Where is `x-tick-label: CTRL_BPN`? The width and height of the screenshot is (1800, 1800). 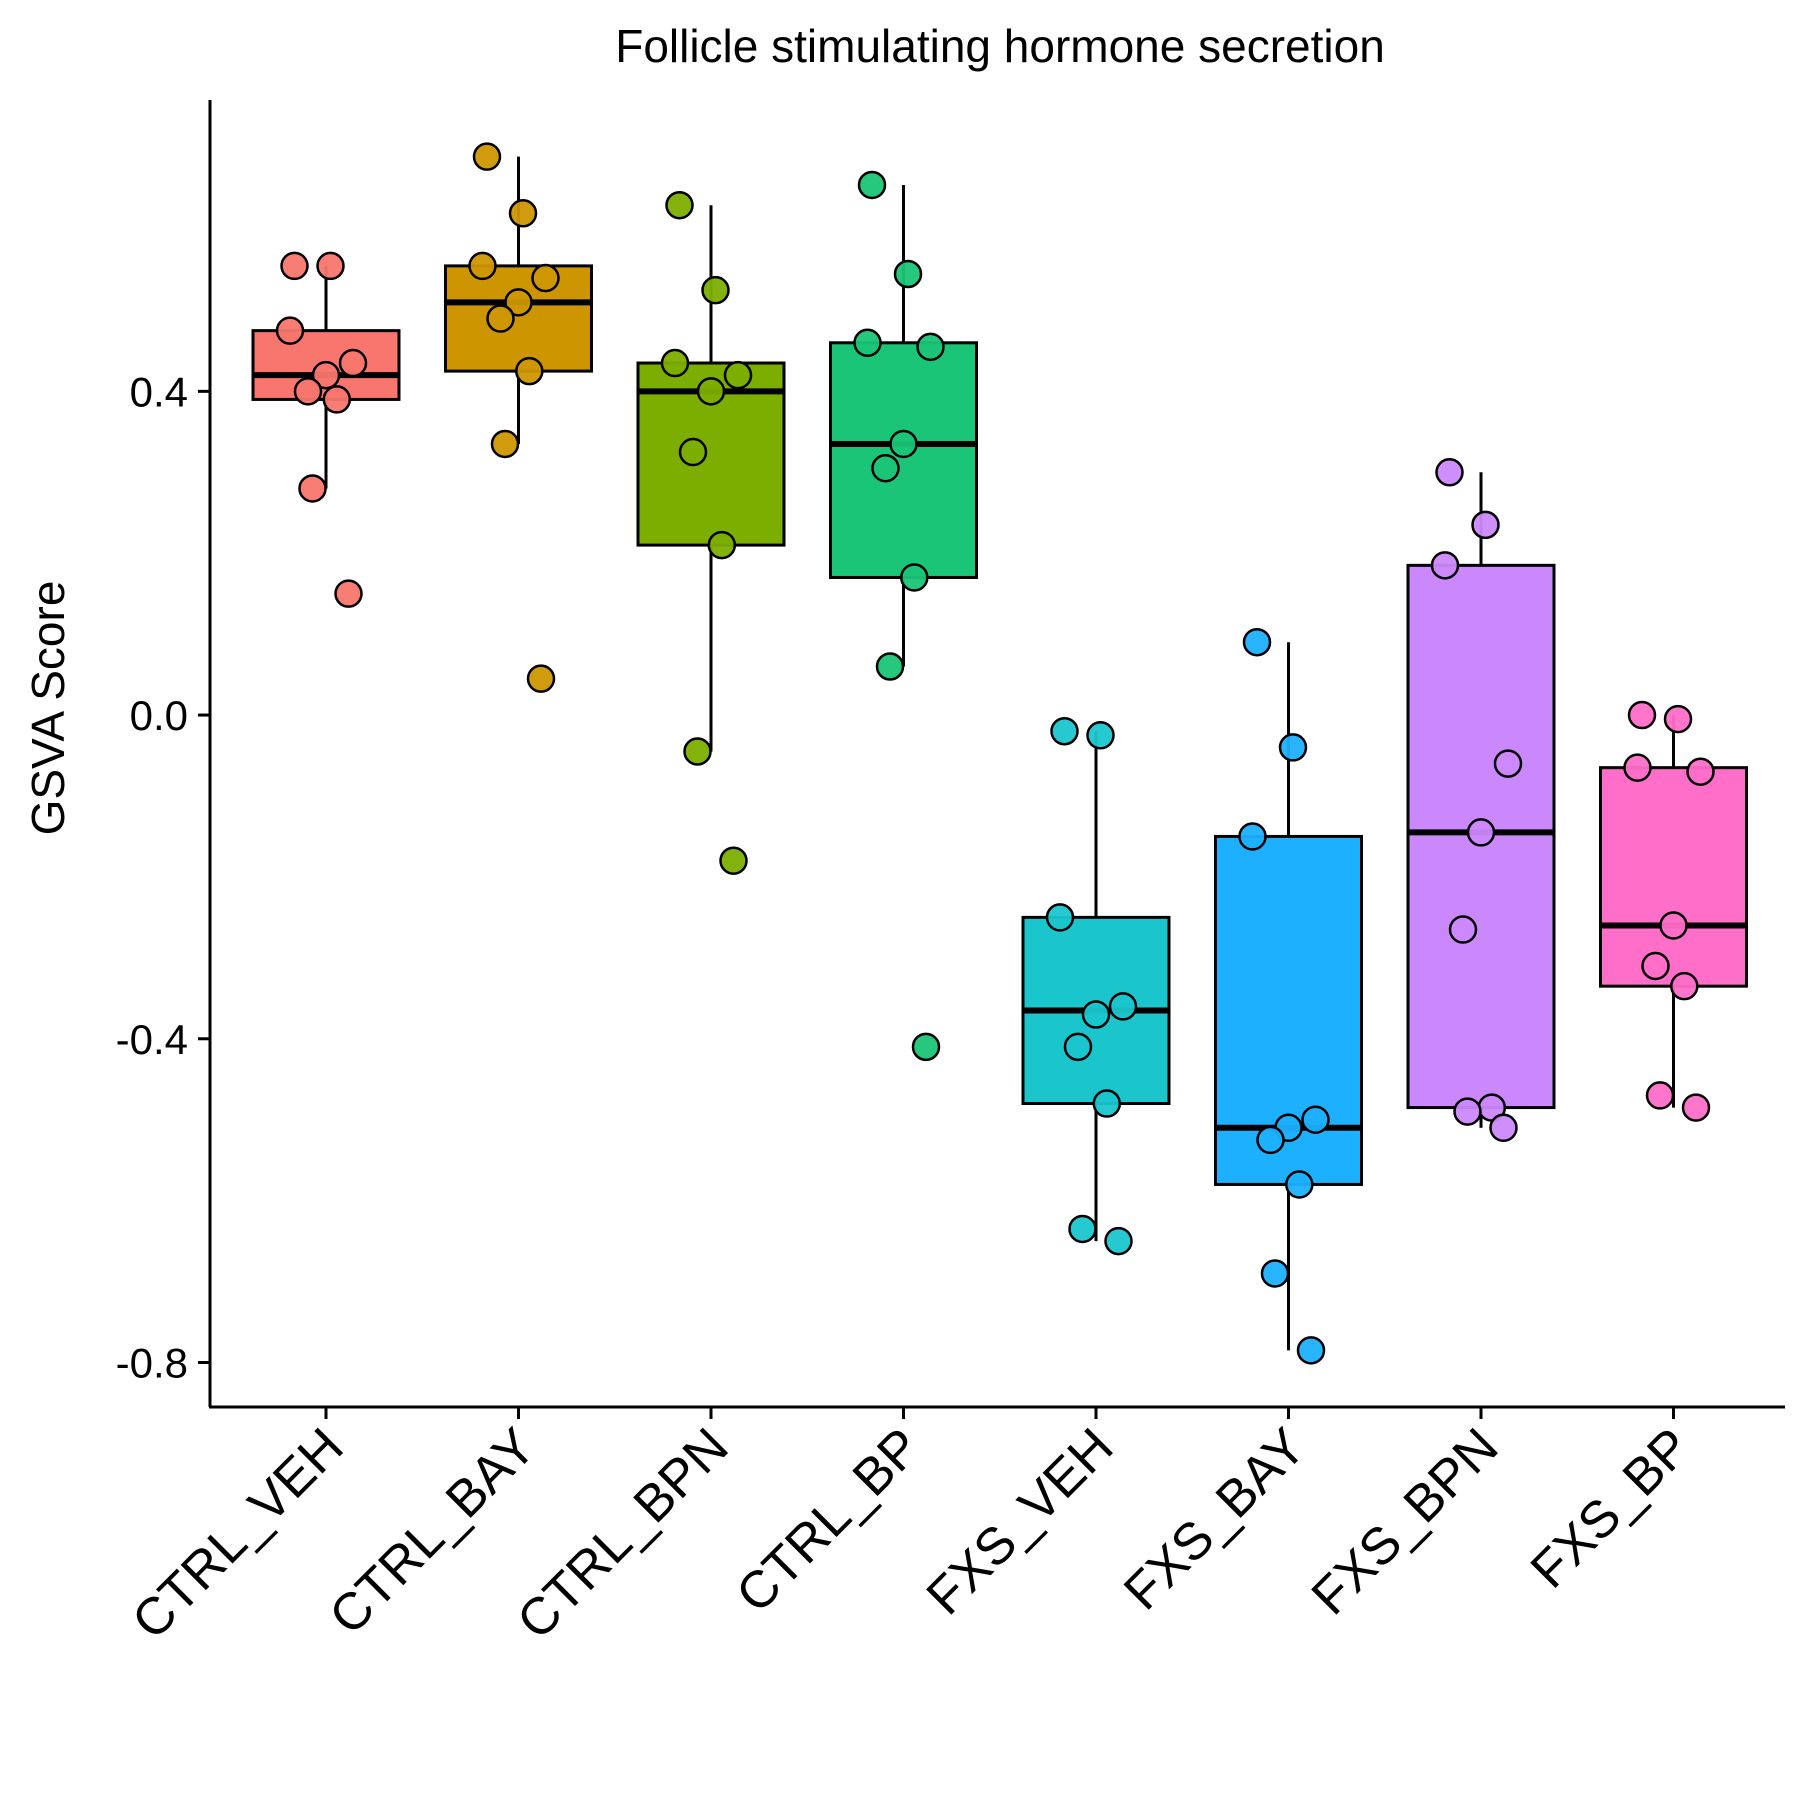 x-tick-label: CTRL_BPN is located at coordinates (622, 1533).